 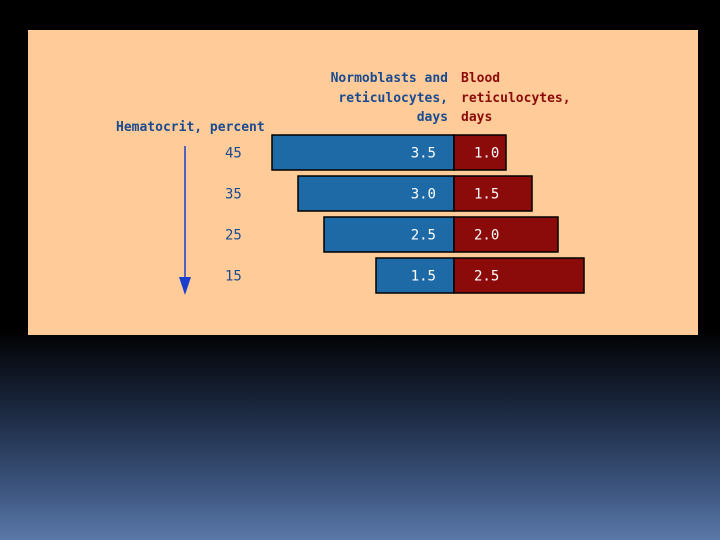 What do you see at coordinates (486, 154) in the screenshot?
I see `blood-value-label-45: 1.0` at bounding box center [486, 154].